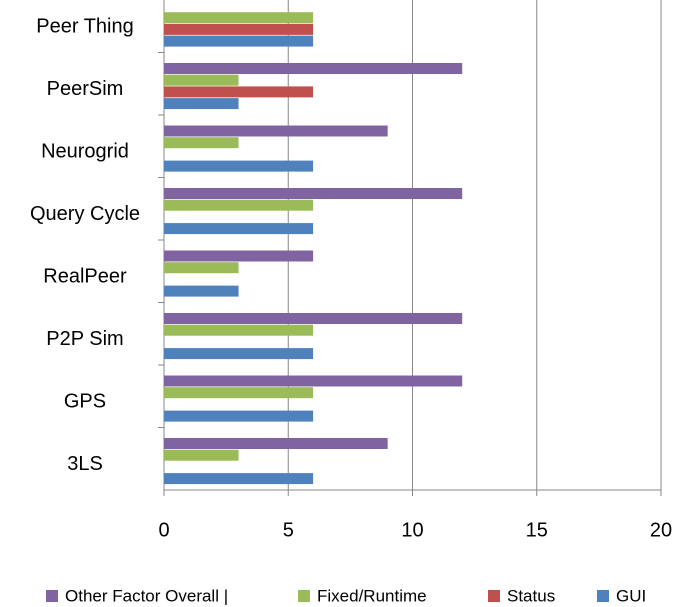 The height and width of the screenshot is (607, 675). What do you see at coordinates (146, 595) in the screenshot?
I see `legend-label: Other Factor Overall |` at bounding box center [146, 595].